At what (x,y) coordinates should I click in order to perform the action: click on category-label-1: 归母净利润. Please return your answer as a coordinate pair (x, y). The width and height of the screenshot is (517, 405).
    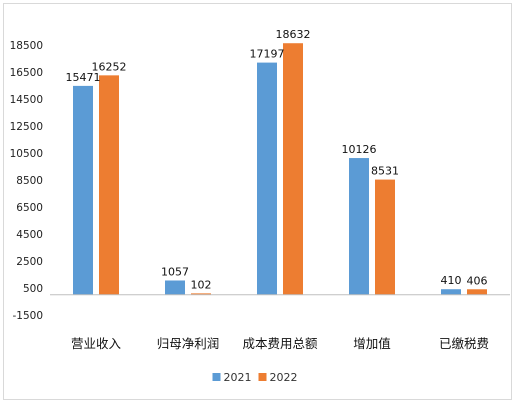
    Looking at the image, I should click on (188, 343).